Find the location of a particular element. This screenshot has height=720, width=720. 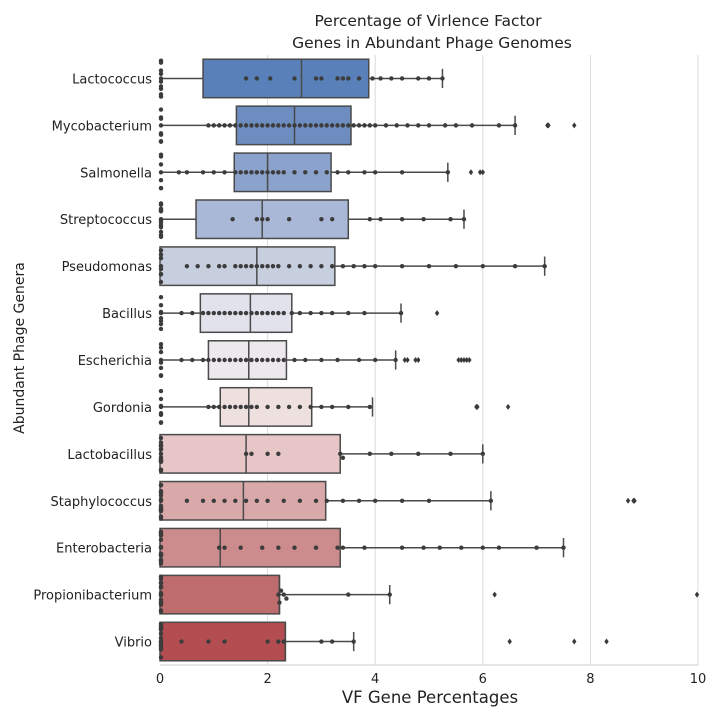

y-tick-label-10: Enterobacteria is located at coordinates (104, 549).